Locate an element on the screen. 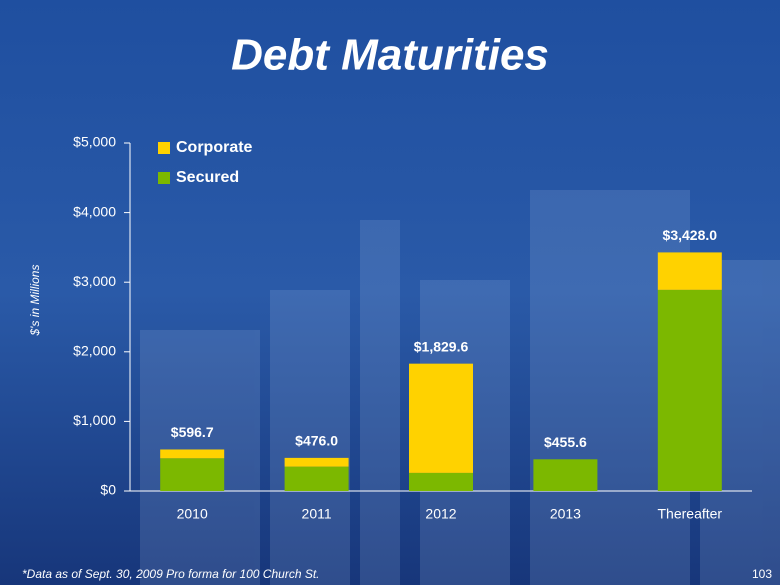  x-tick-label: 2010 is located at coordinates (192, 514).